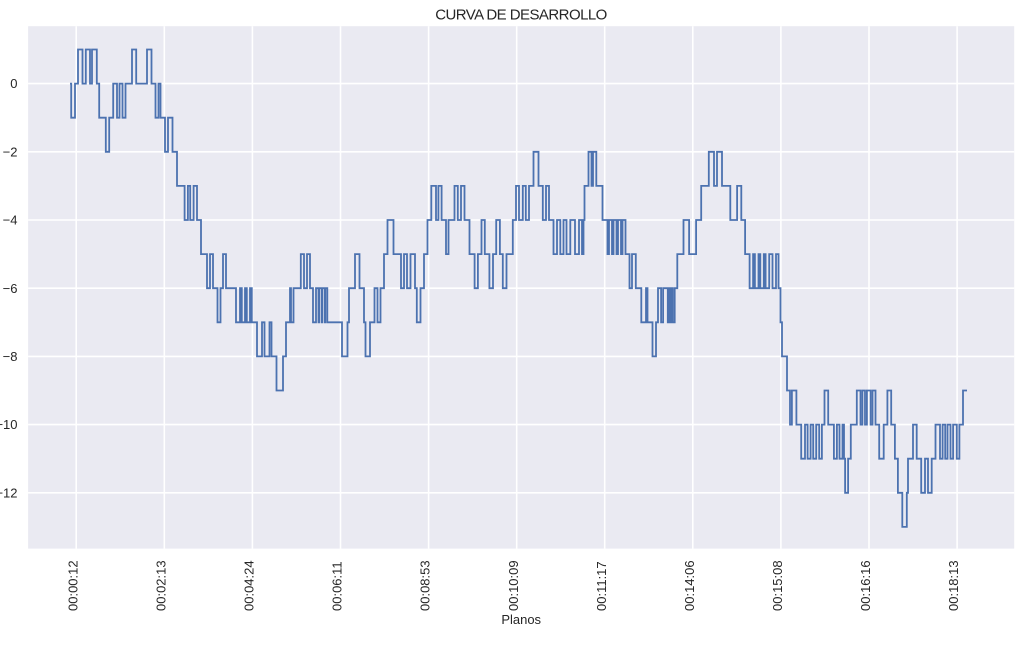  Describe the element at coordinates (689, 585) in the screenshot. I see `svg-text: 00:14:06` at that location.